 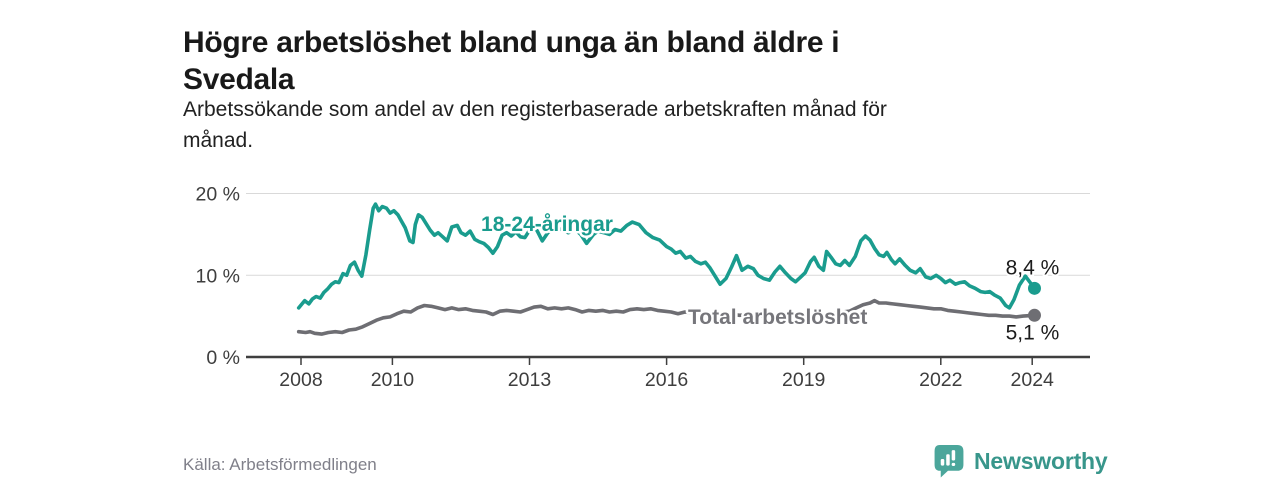 I want to click on series-label-youth: 18-24-åringar, so click(x=547, y=224).